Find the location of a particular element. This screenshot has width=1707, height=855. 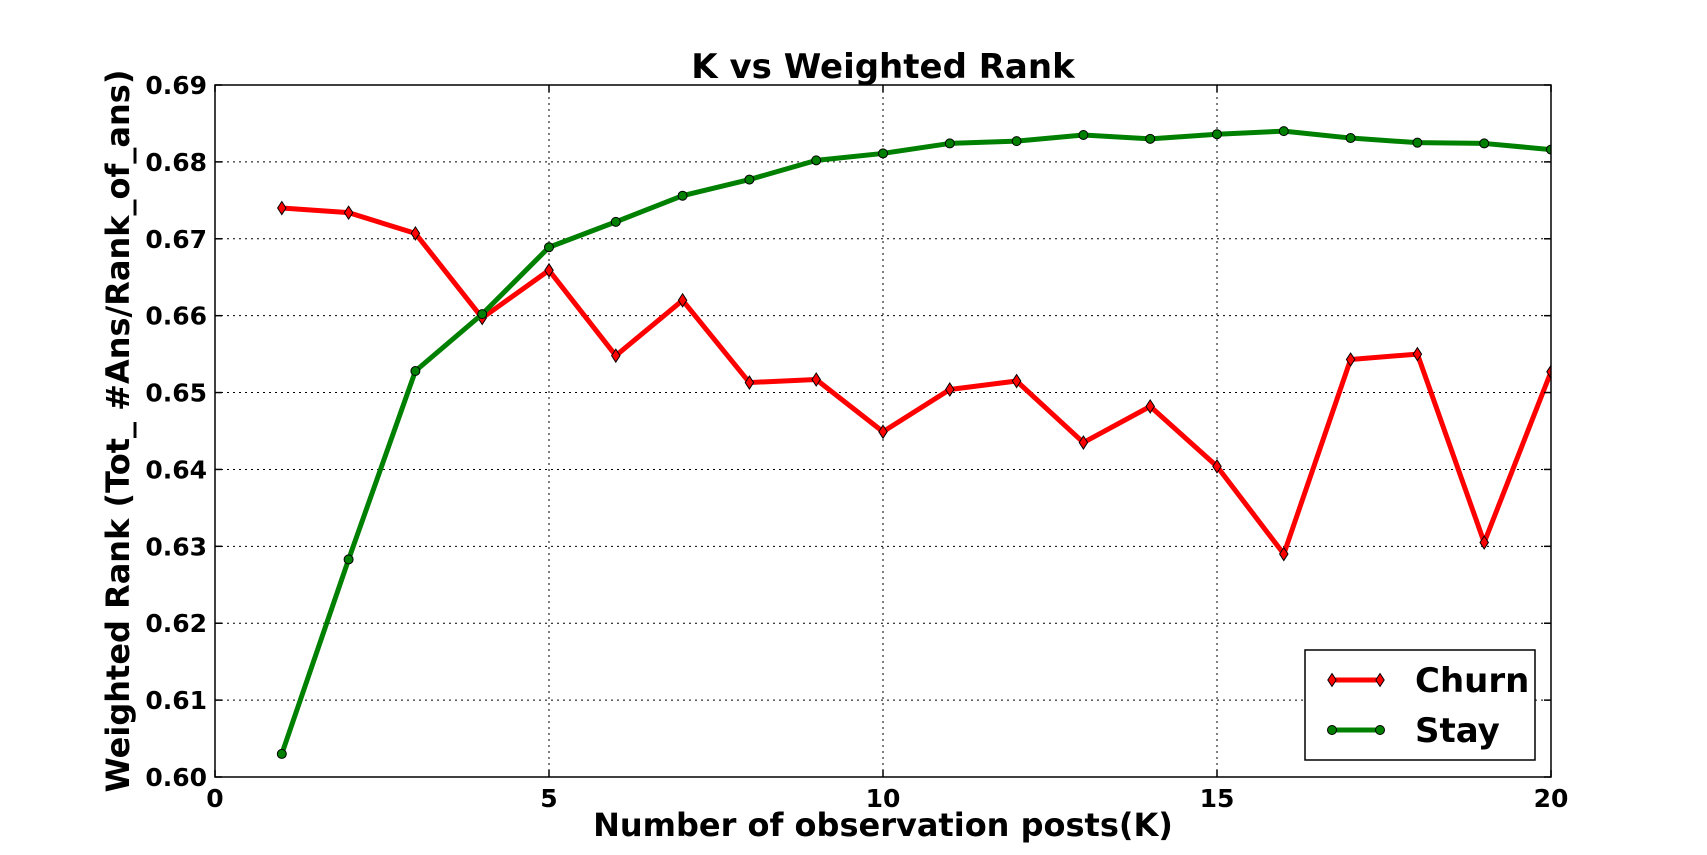

x-tick-label: 15 is located at coordinates (1217, 798).